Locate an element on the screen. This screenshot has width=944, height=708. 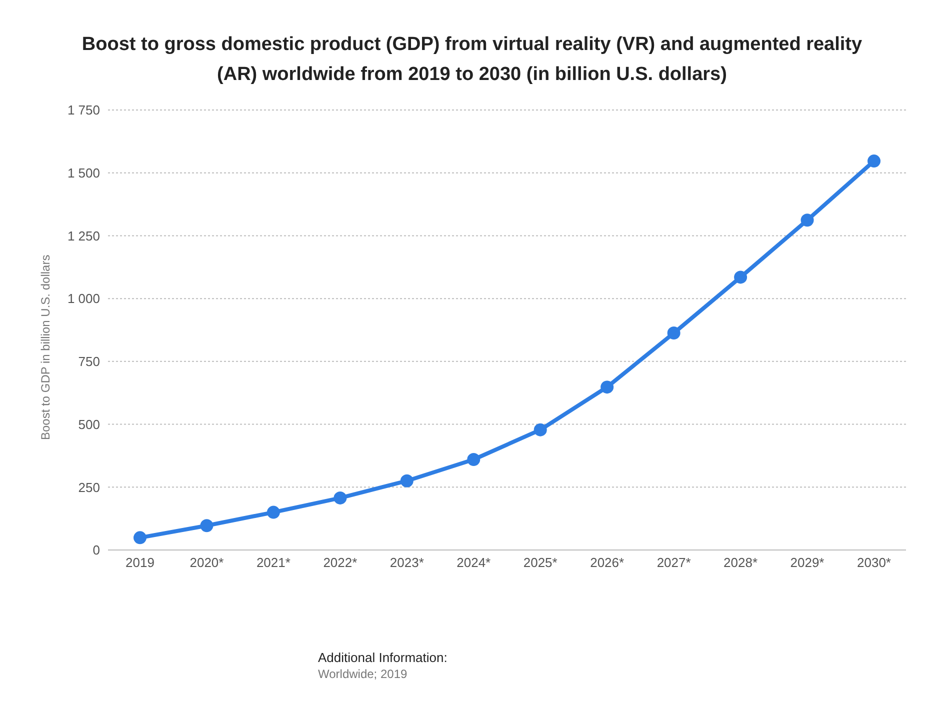
y-tick-label: 1 500 is located at coordinates (83, 172).